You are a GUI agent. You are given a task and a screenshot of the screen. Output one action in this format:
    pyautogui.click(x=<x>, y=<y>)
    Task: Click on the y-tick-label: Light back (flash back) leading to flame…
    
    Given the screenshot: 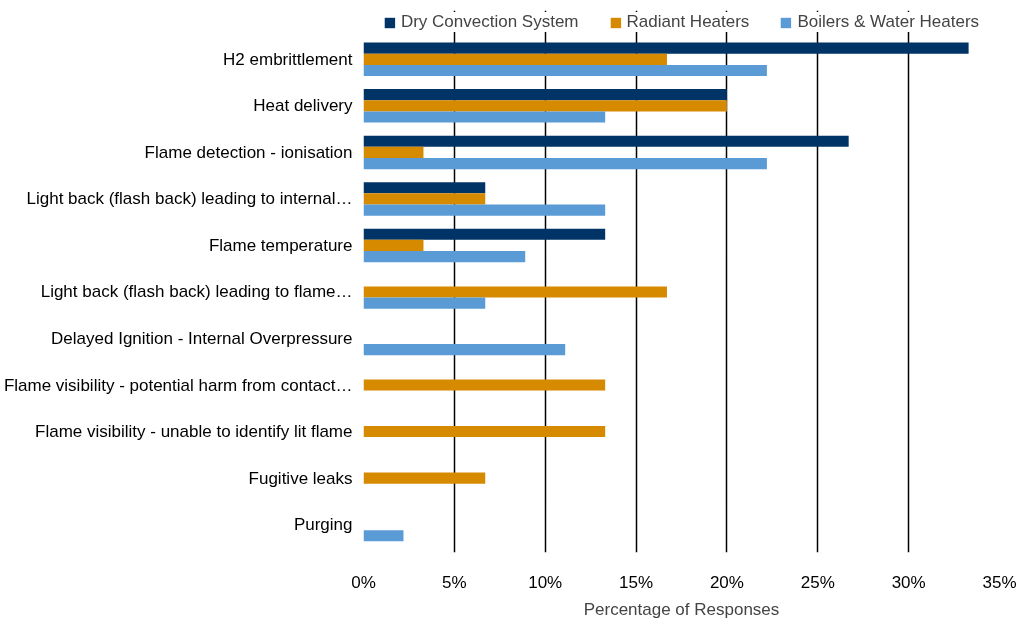 What is the action you would take?
    pyautogui.click(x=196, y=292)
    